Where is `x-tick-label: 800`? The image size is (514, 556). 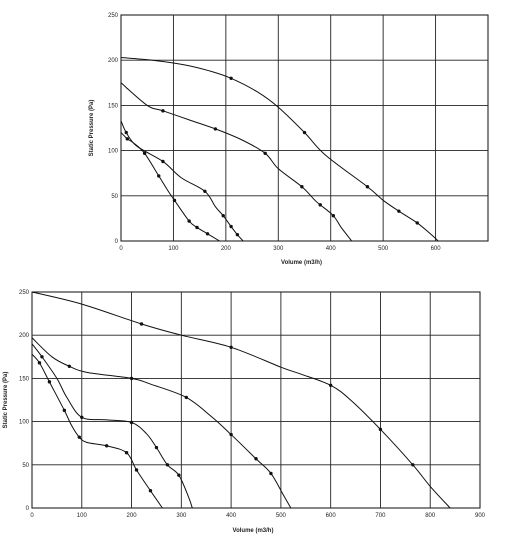
x-tick-label: 800 is located at coordinates (430, 516).